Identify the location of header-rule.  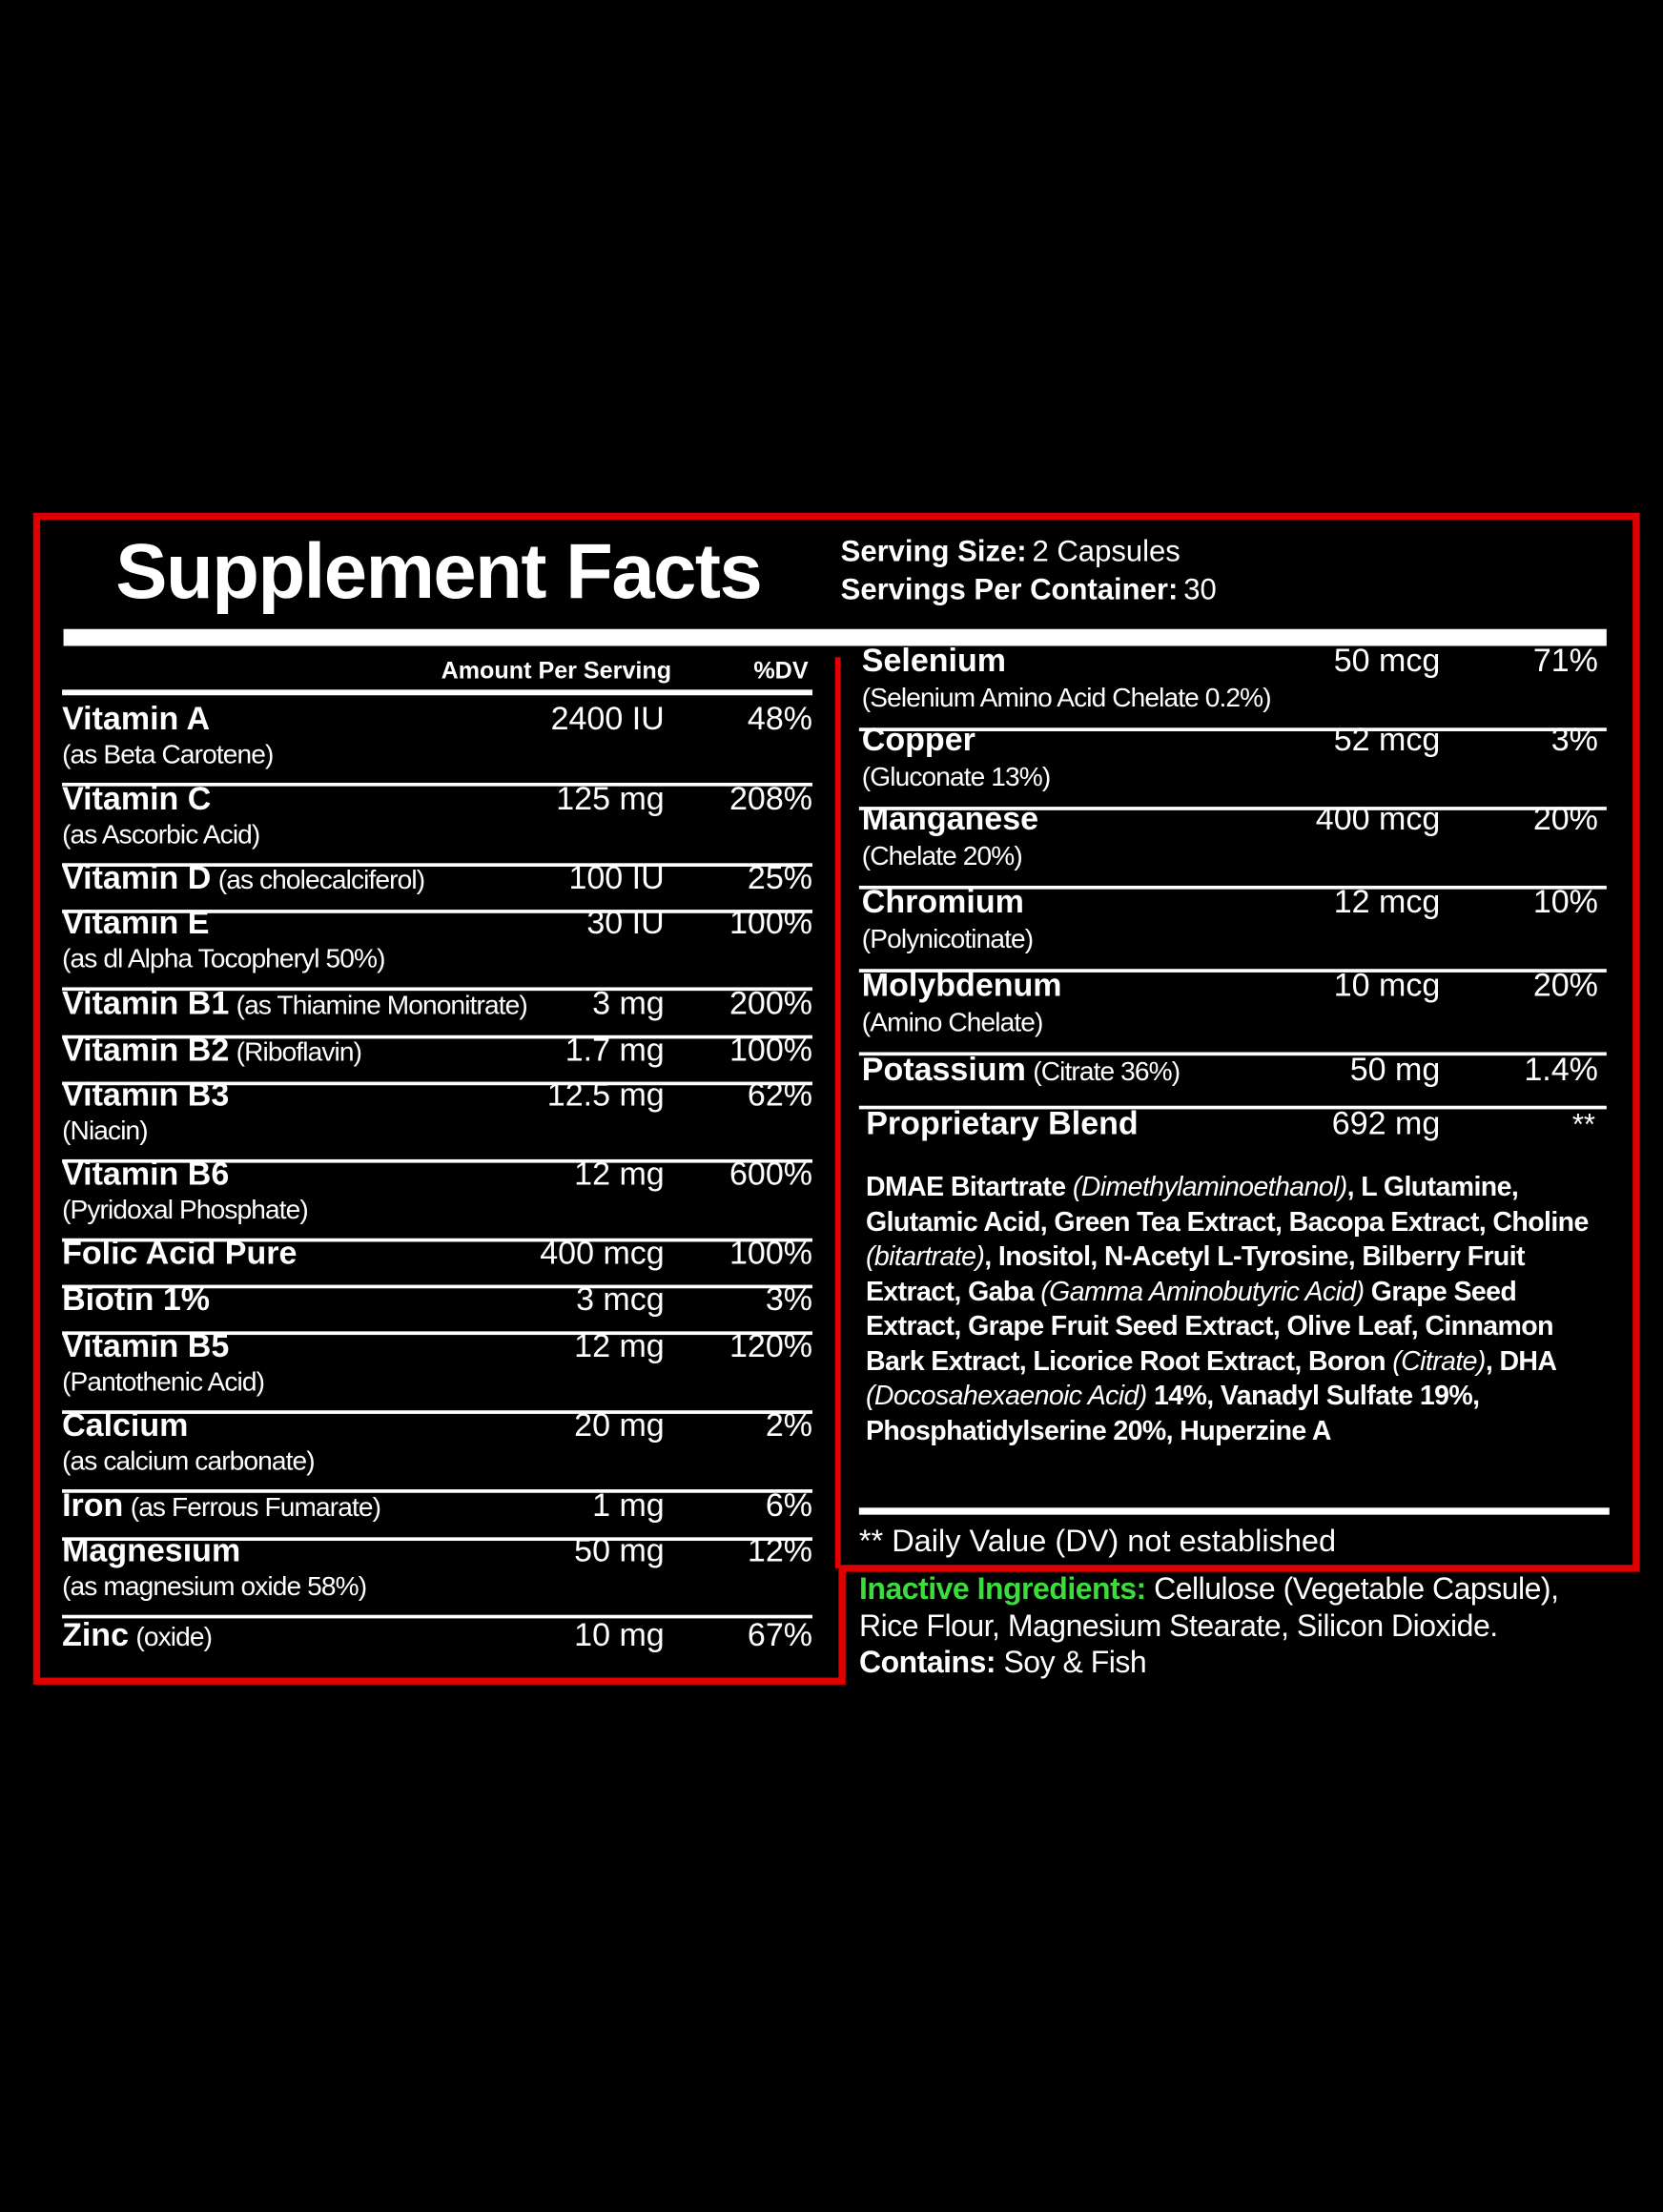
(437, 692).